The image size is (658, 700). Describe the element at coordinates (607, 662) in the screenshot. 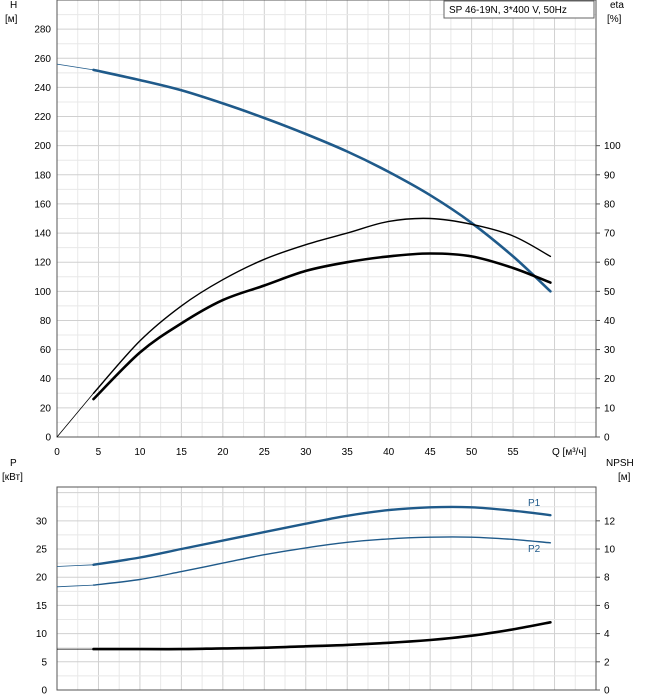

I see `tick-label-npsh: 2` at that location.